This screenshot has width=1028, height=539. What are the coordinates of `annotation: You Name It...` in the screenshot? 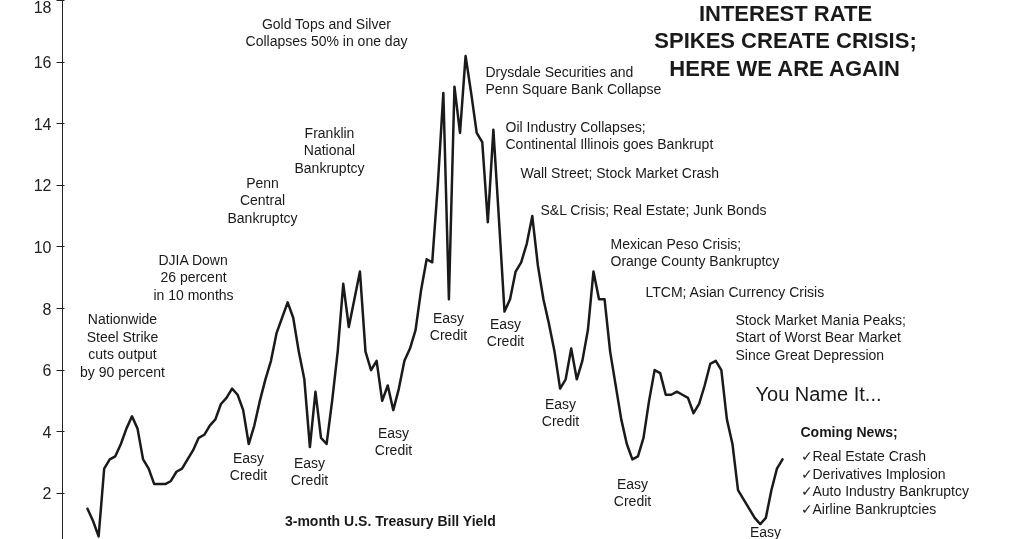 It's located at (818, 393).